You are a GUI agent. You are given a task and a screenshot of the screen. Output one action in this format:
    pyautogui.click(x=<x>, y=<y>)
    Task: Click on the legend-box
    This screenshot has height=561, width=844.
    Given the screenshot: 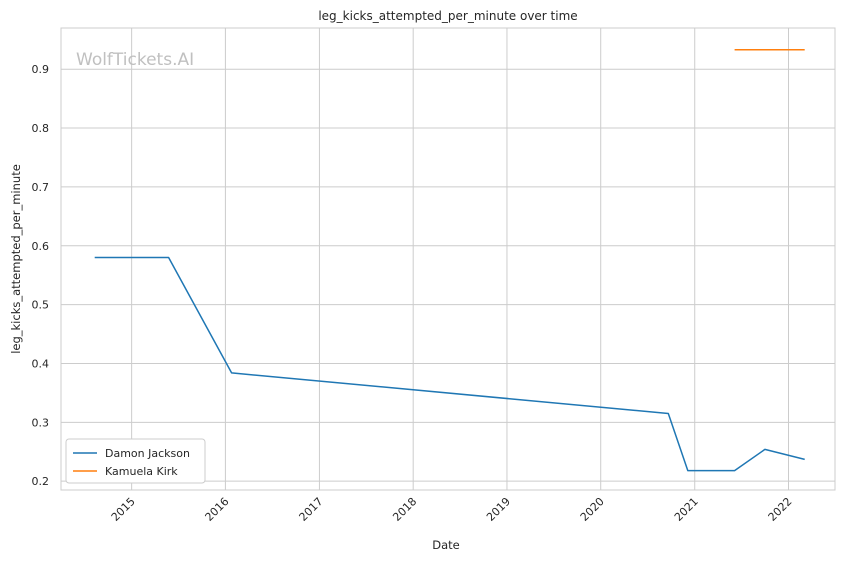 What is the action you would take?
    pyautogui.click(x=135, y=461)
    